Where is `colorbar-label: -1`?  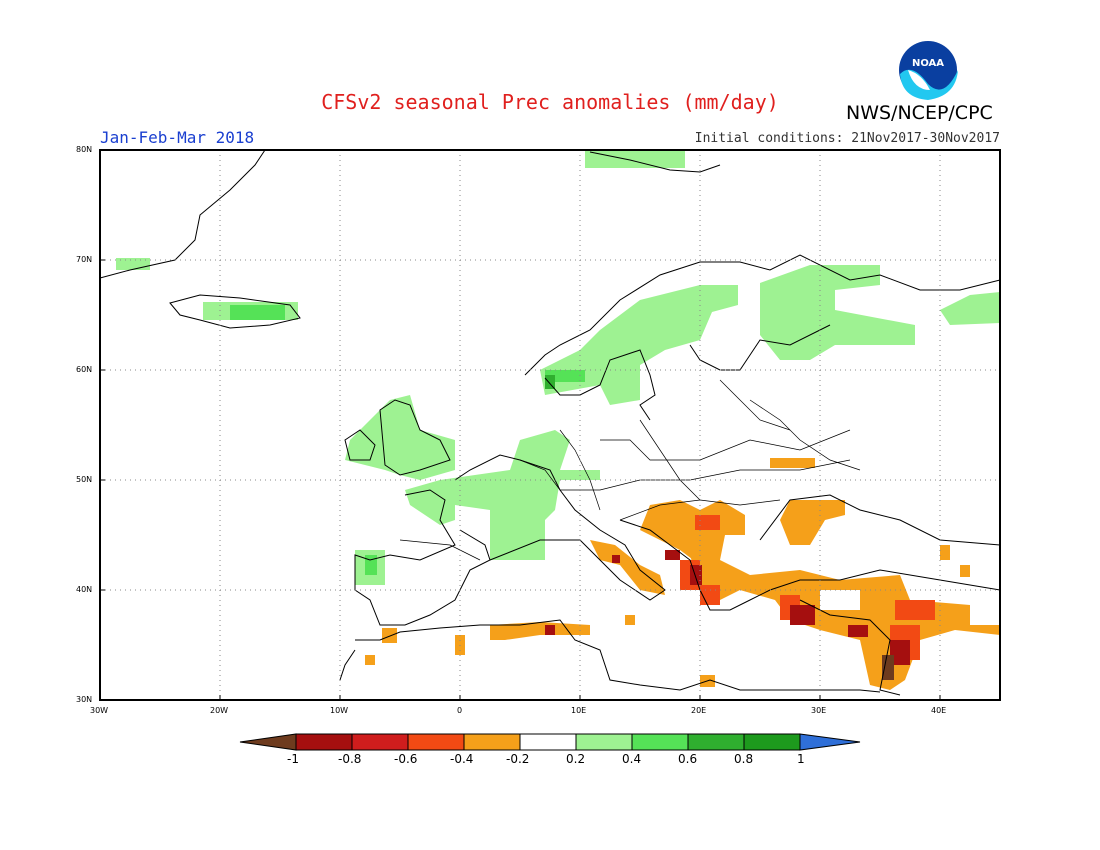
colorbar-label: -1 is located at coordinates (293, 759).